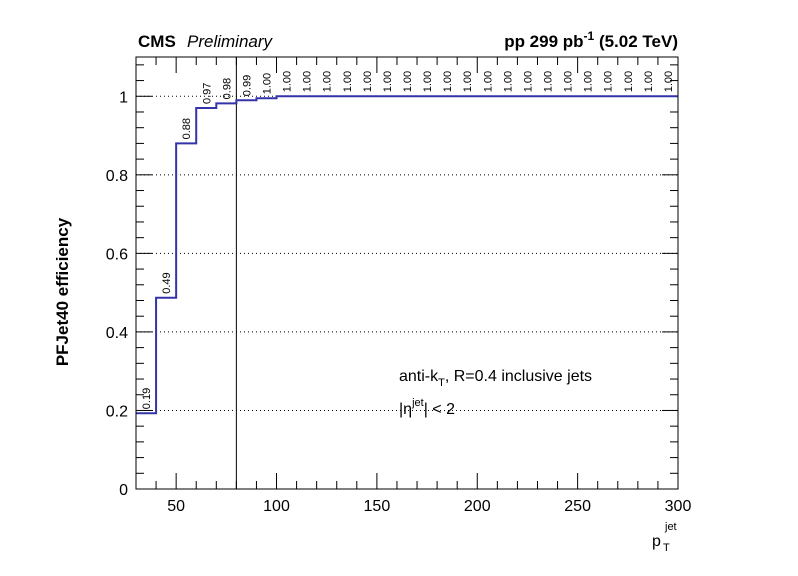 This screenshot has width=798, height=576. Describe the element at coordinates (167, 282) in the screenshot. I see `bin-value-label: 0.49` at that location.